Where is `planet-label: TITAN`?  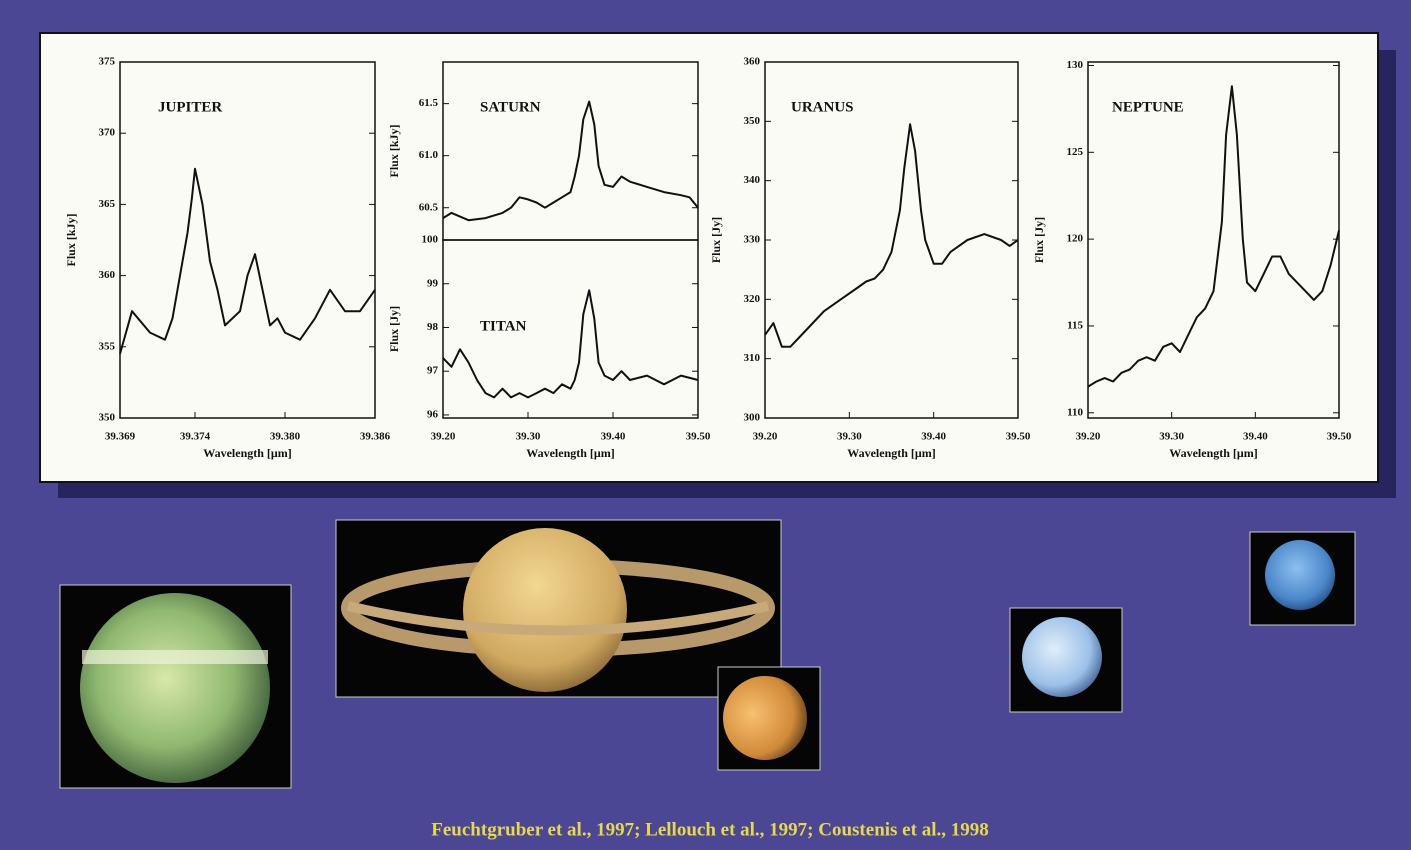 planet-label: TITAN is located at coordinates (503, 326).